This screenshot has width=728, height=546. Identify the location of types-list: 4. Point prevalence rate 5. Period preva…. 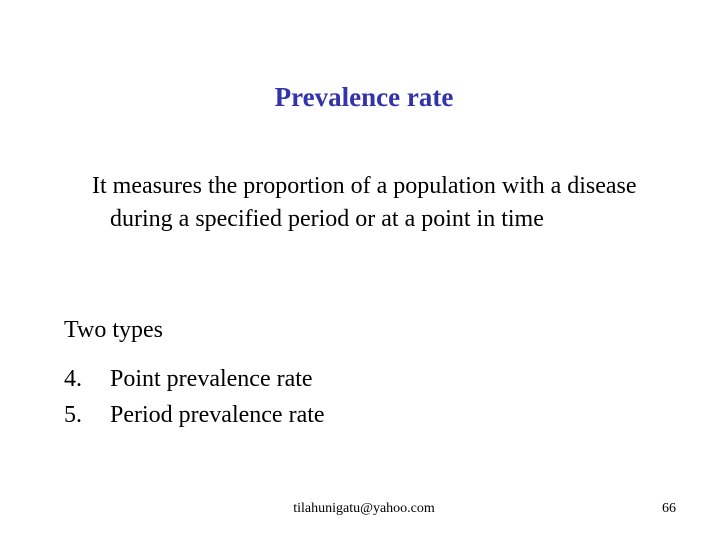
(194, 397).